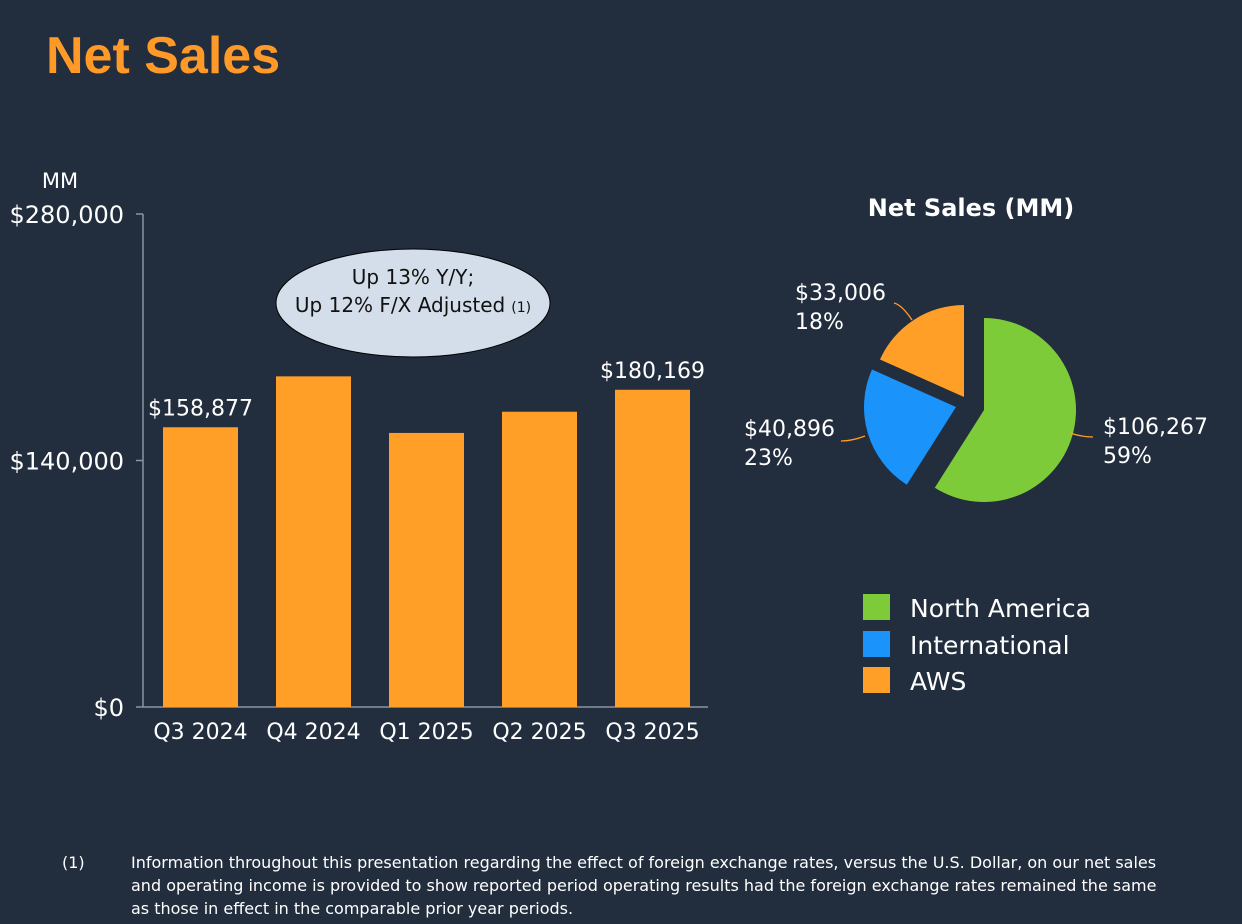 This screenshot has width=1242, height=924. I want to click on callout-ellipse, so click(413, 303).